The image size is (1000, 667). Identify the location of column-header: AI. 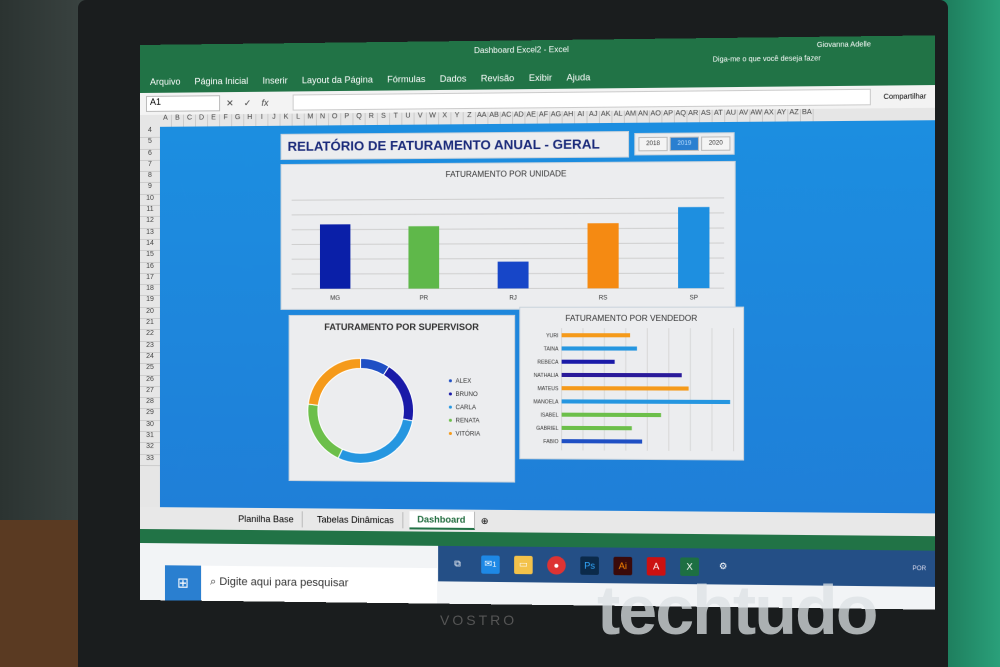
(581, 117).